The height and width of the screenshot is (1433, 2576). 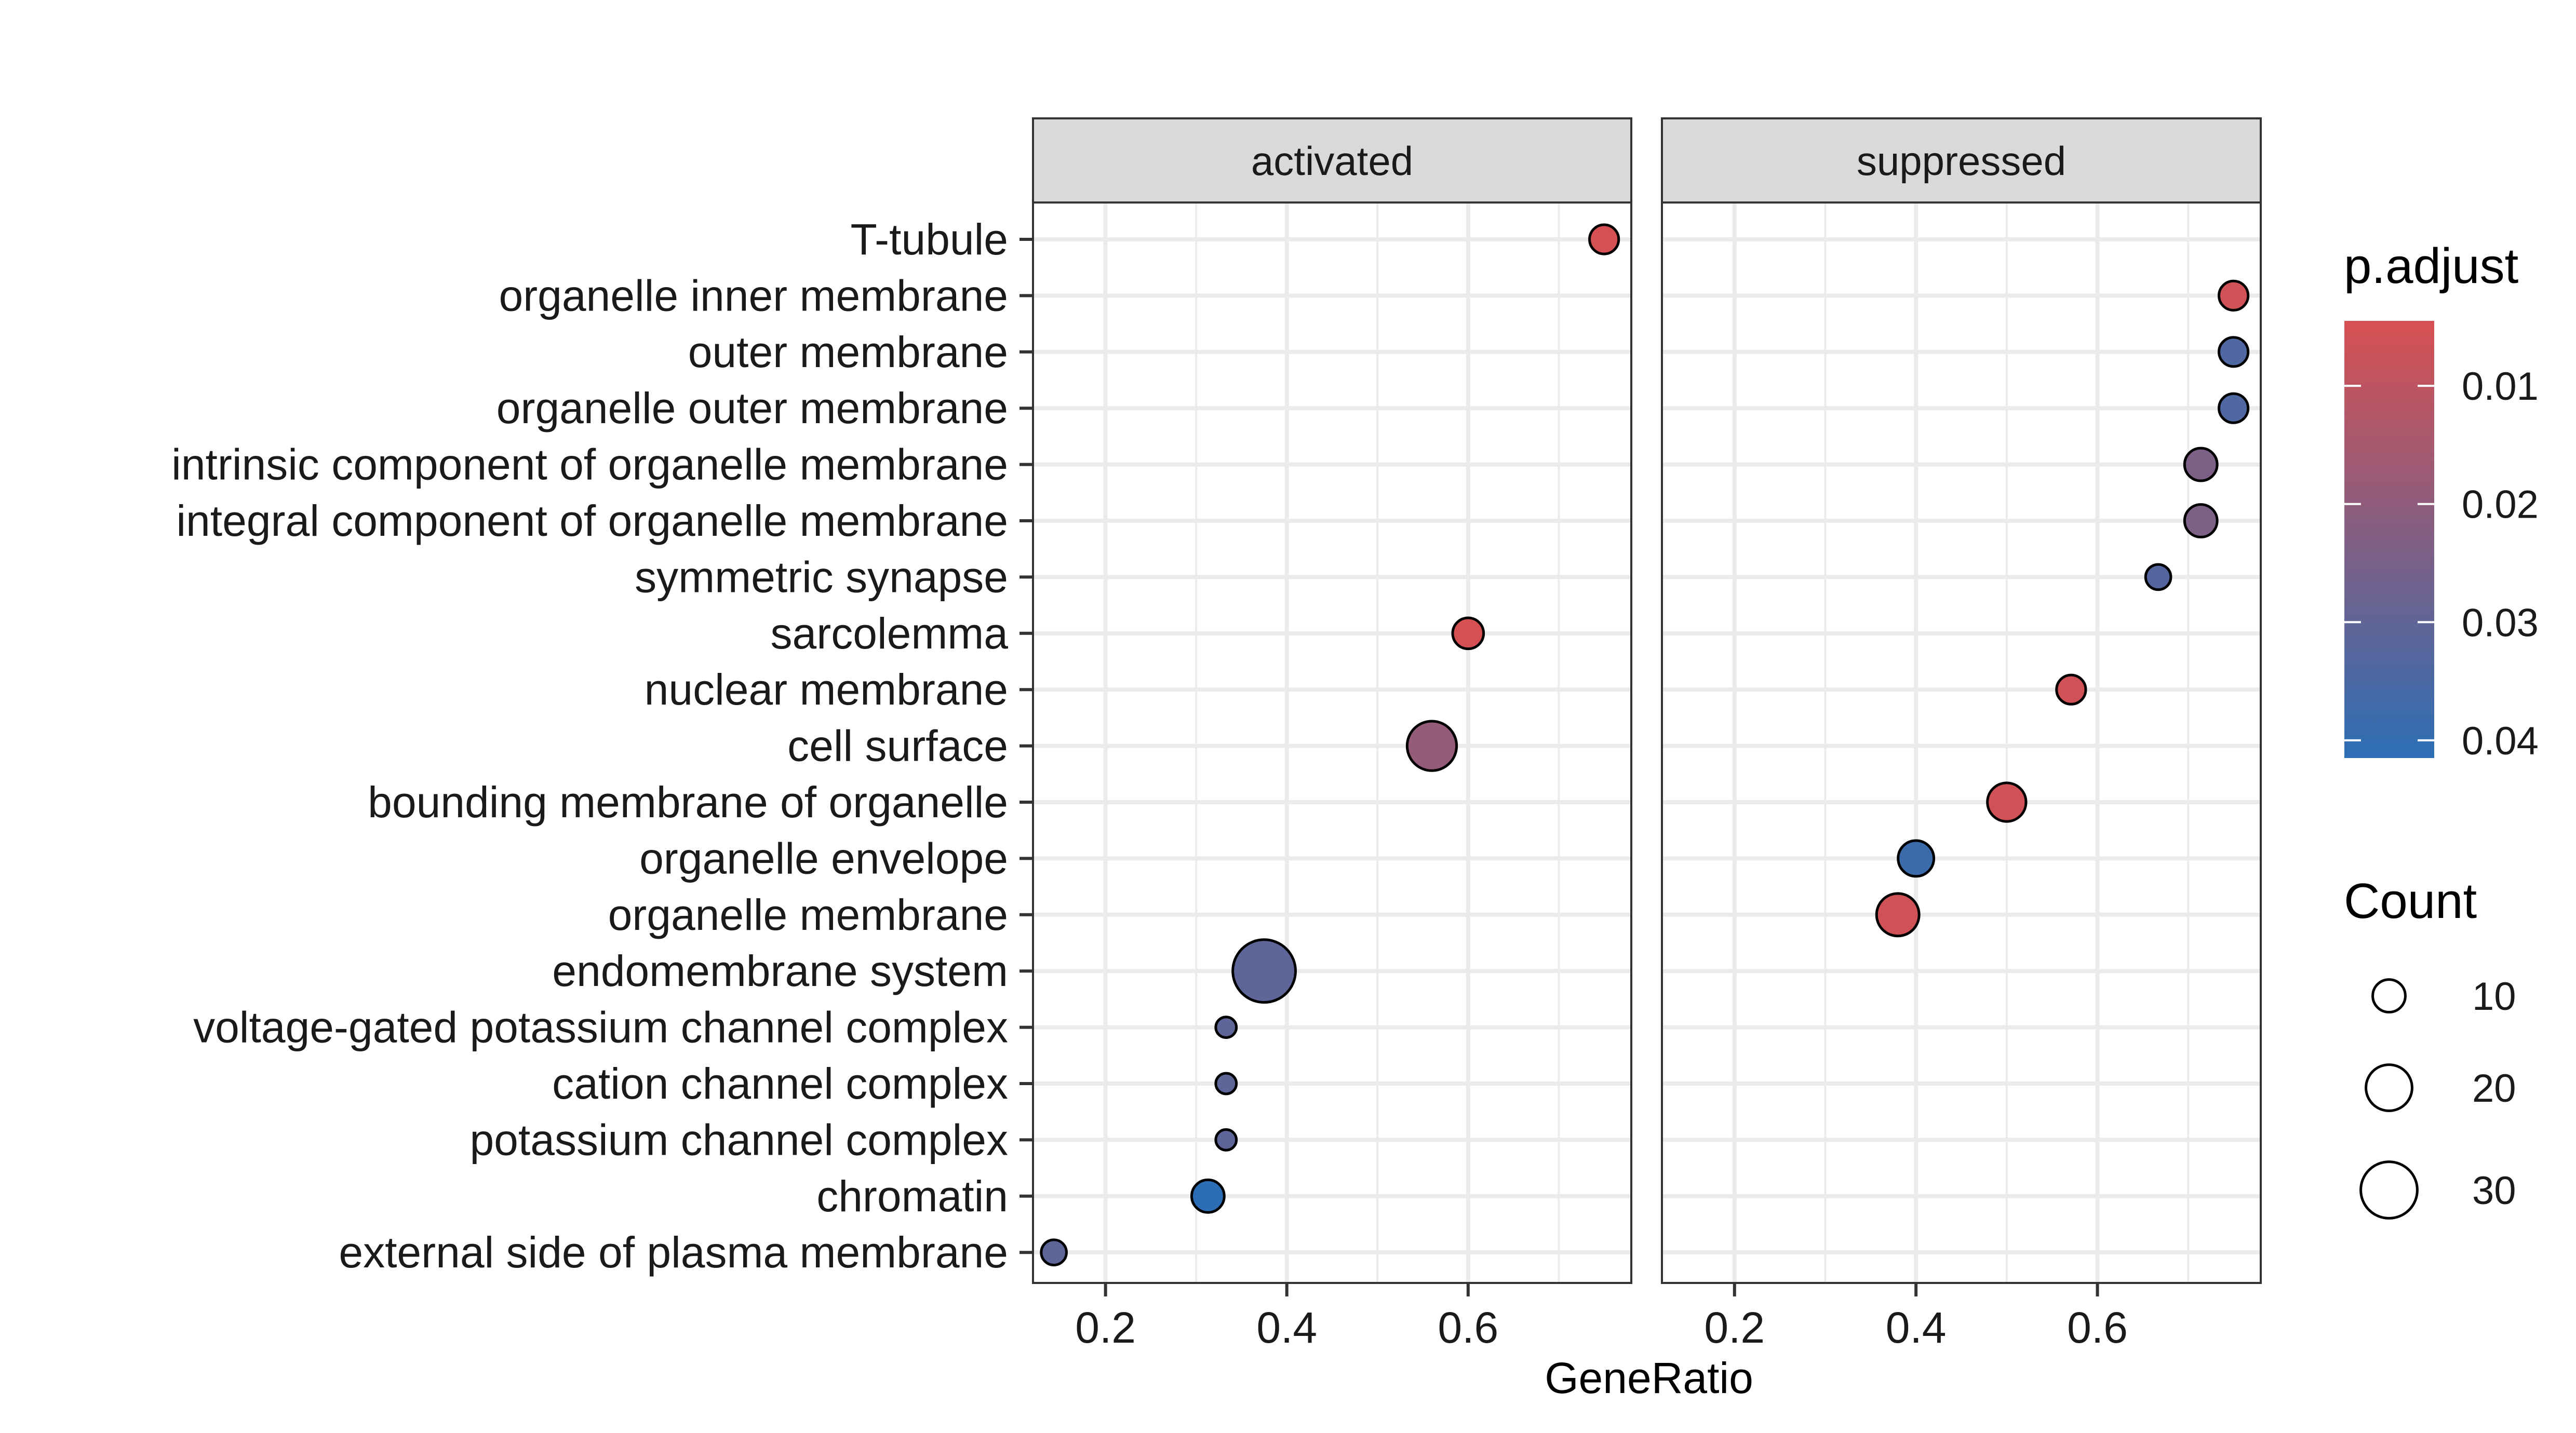 What do you see at coordinates (780, 971) in the screenshot?
I see `y-tick-label: endomembrane system` at bounding box center [780, 971].